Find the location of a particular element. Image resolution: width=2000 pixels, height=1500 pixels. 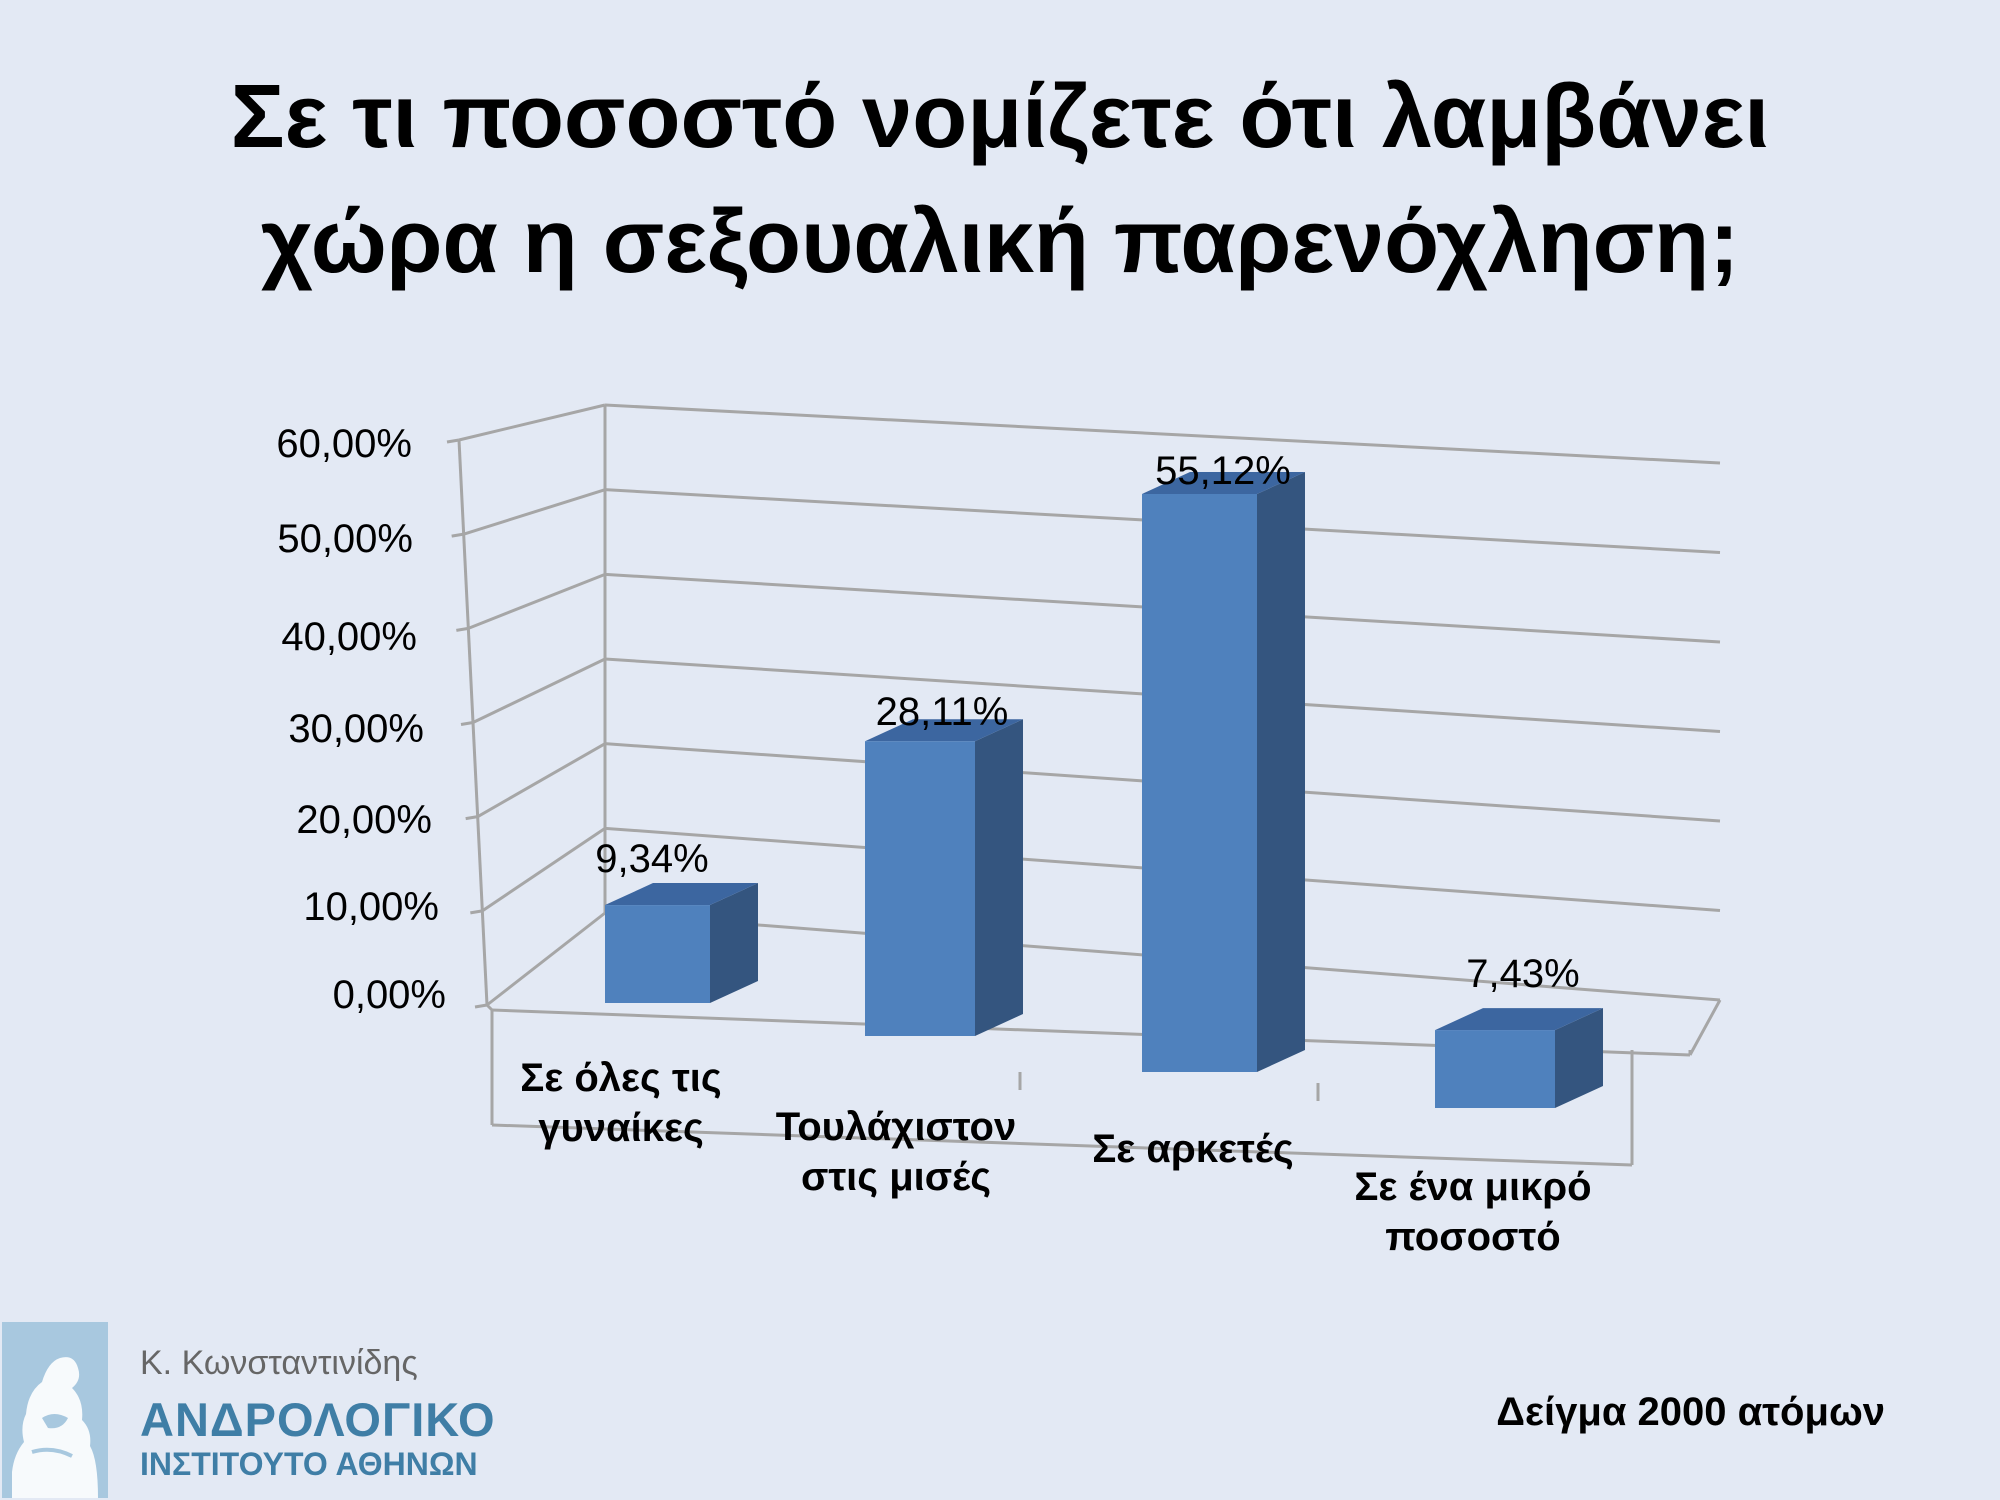

y-tick-label-3: 30,00% is located at coordinates (356, 729).